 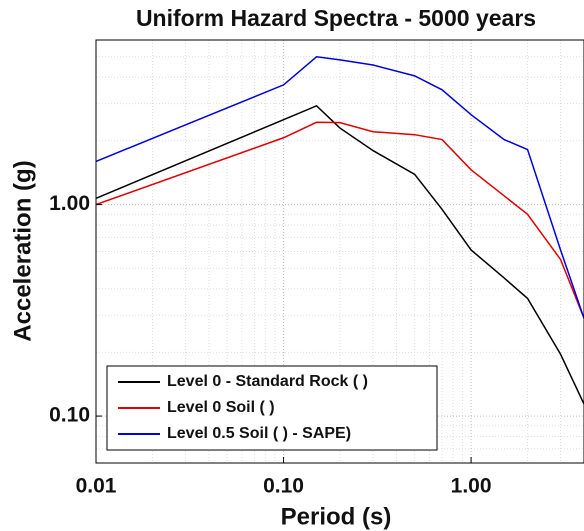 I want to click on legend-box, so click(x=272, y=408).